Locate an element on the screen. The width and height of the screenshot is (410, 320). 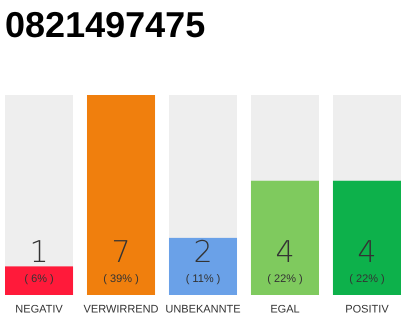
x-tick-label: UNBEKANNTE is located at coordinates (203, 310).